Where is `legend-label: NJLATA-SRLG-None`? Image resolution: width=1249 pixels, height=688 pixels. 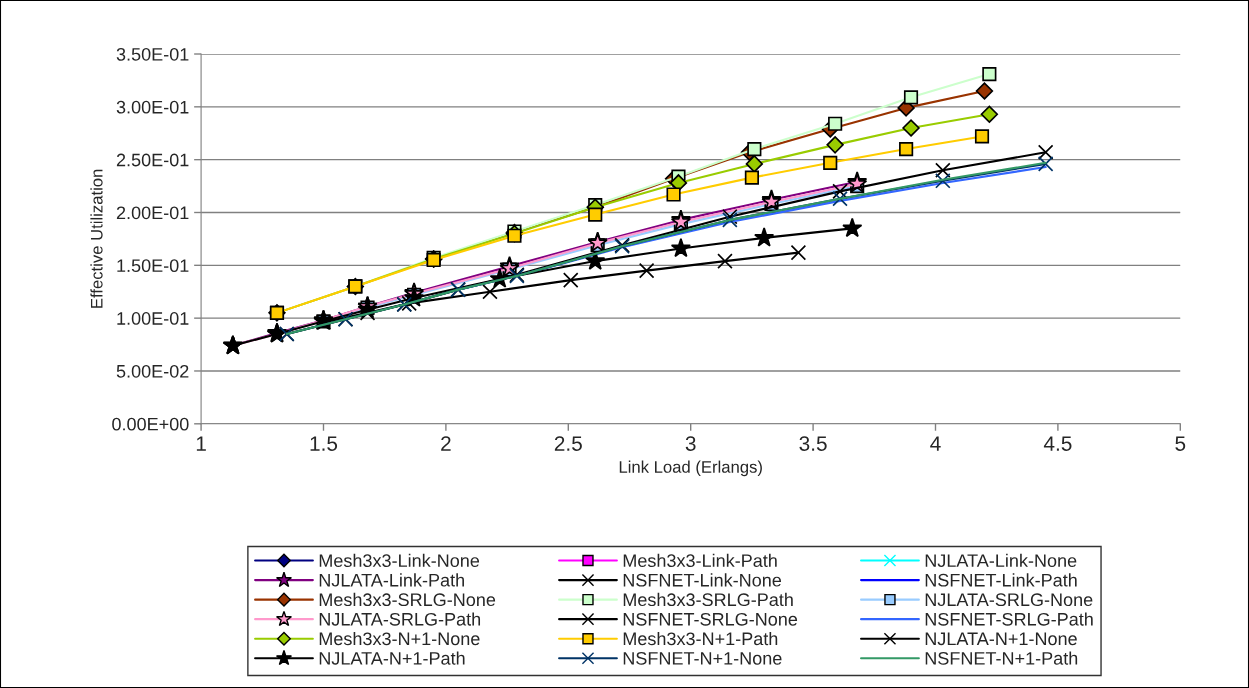
legend-label: NJLATA-SRLG-None is located at coordinates (1009, 600).